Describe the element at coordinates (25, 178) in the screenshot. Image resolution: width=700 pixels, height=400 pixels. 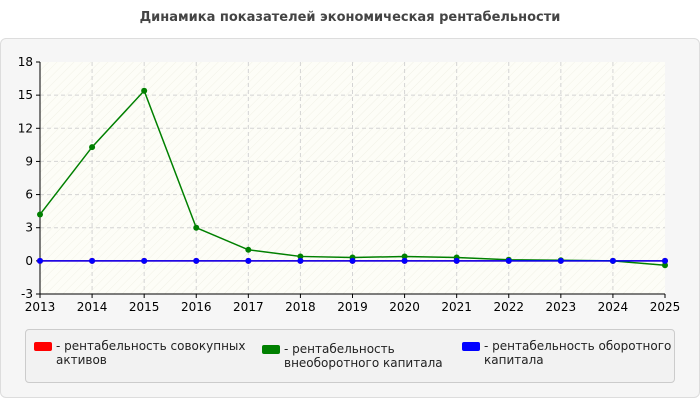
I see `y-tick-labels: -3 0 3 6 9 12 15 18` at that location.